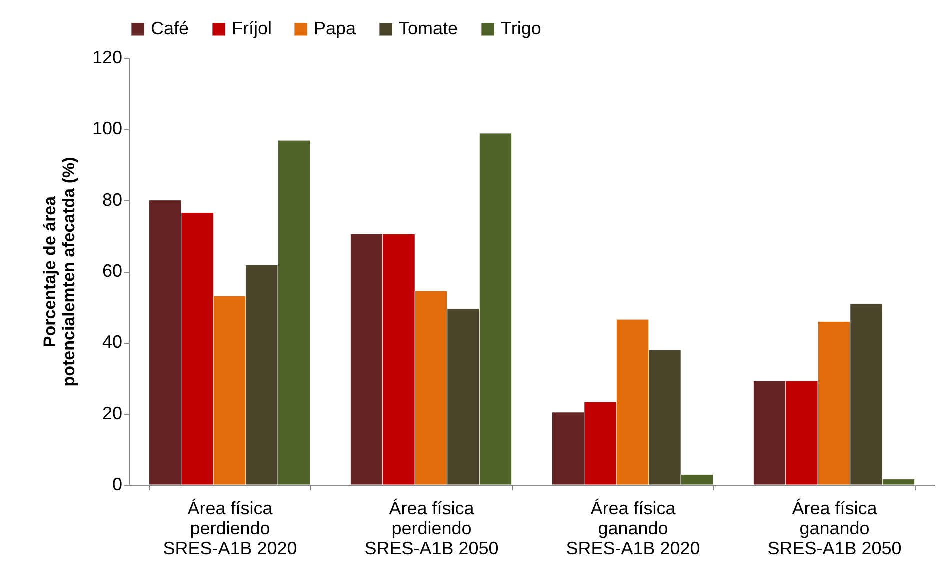 Image resolution: width=950 pixels, height=573 pixels. Describe the element at coordinates (112, 413) in the screenshot. I see `y-tick-label: 20` at that location.